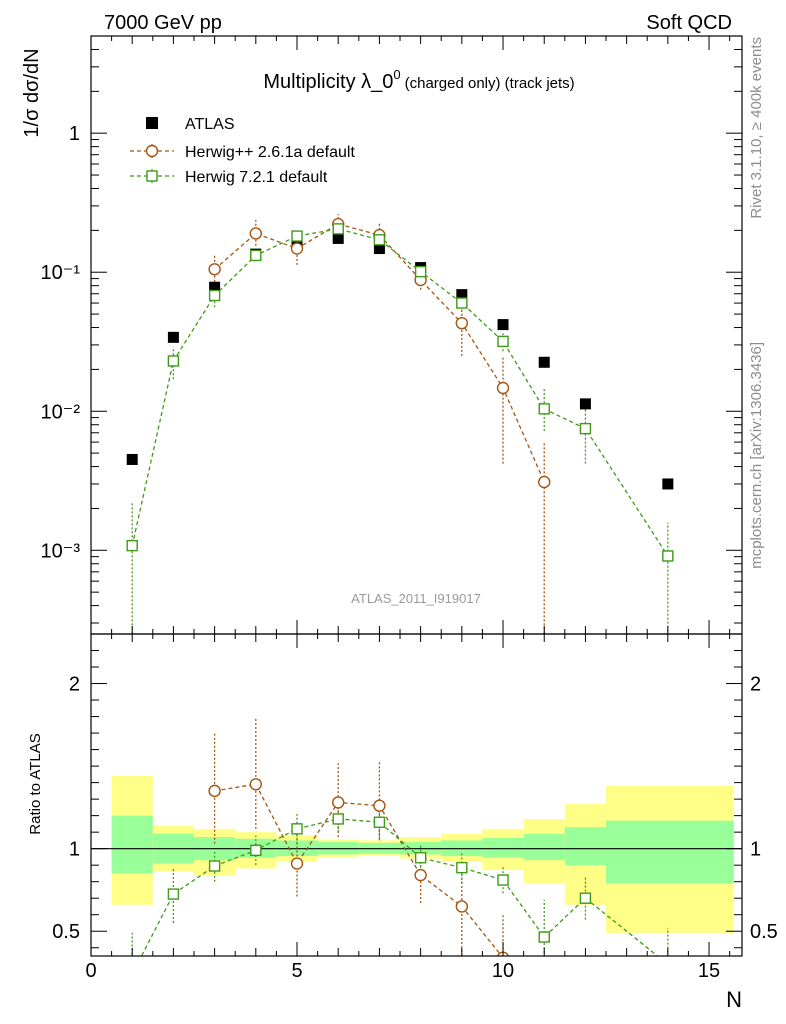  I want to click on ytick-main-label-1: 10⁻², so click(61, 412).